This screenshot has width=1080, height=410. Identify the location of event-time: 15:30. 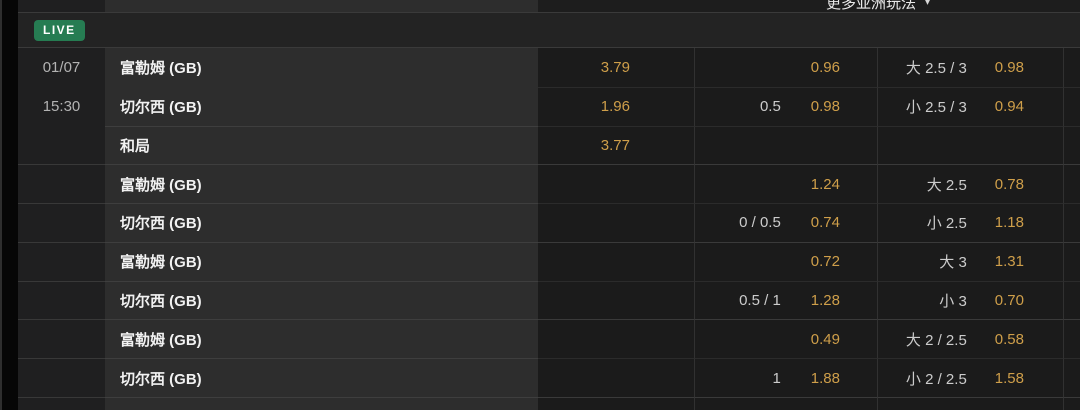
(61, 106).